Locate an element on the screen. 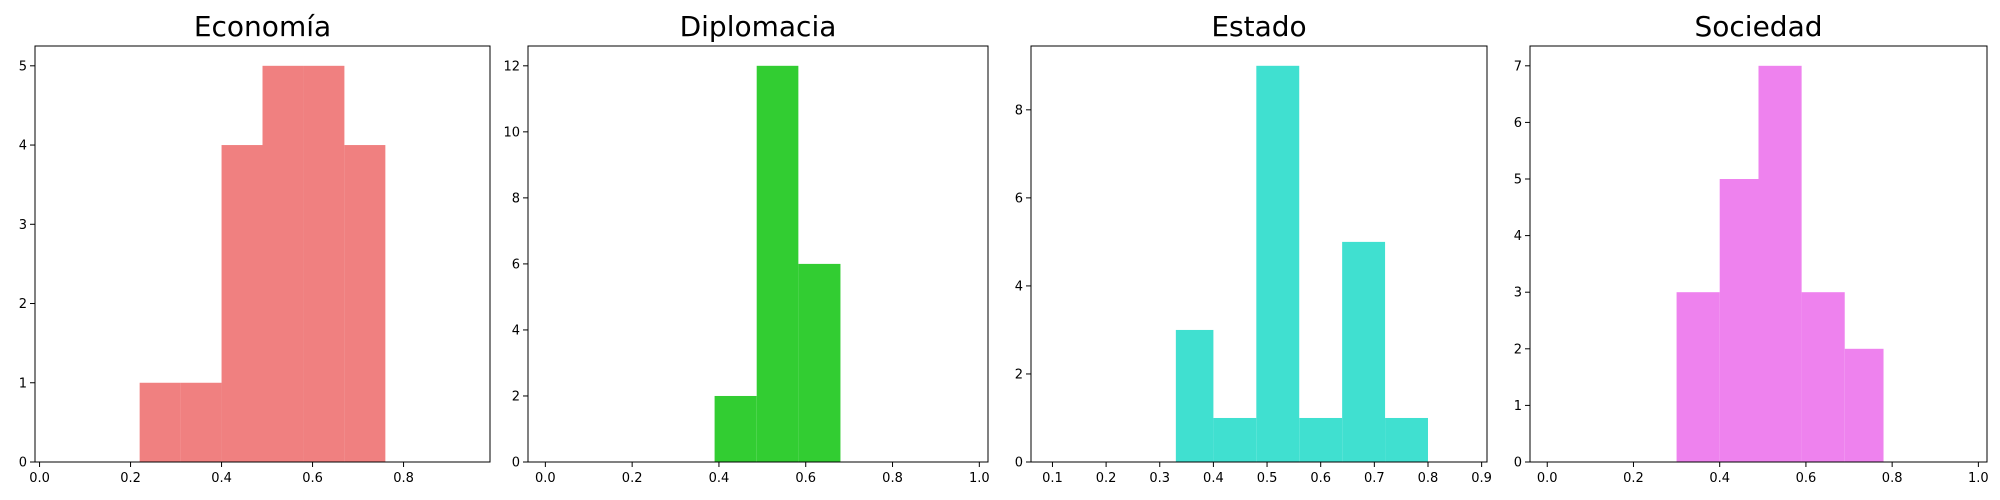 This screenshot has height=500, width=2000. panel-title: Estado is located at coordinates (1258, 26).